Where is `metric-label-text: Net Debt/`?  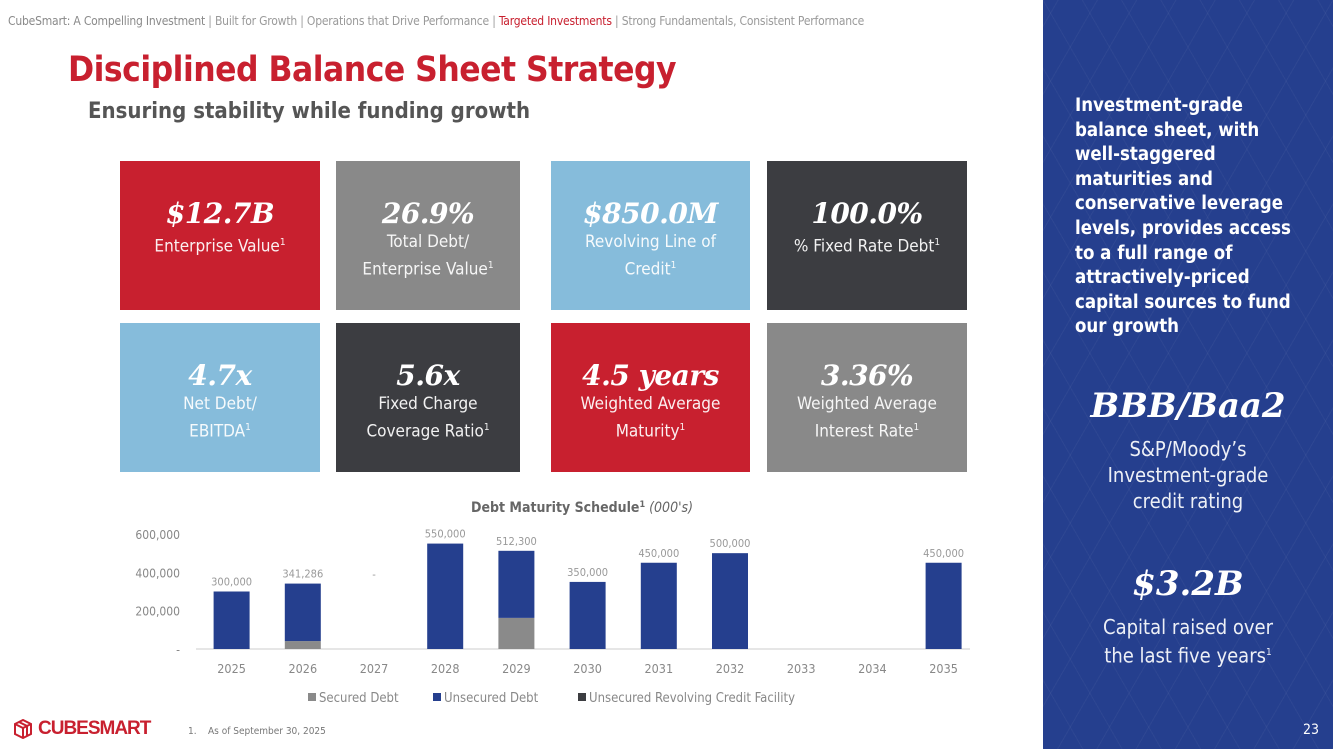 metric-label-text: Net Debt/ is located at coordinates (220, 404).